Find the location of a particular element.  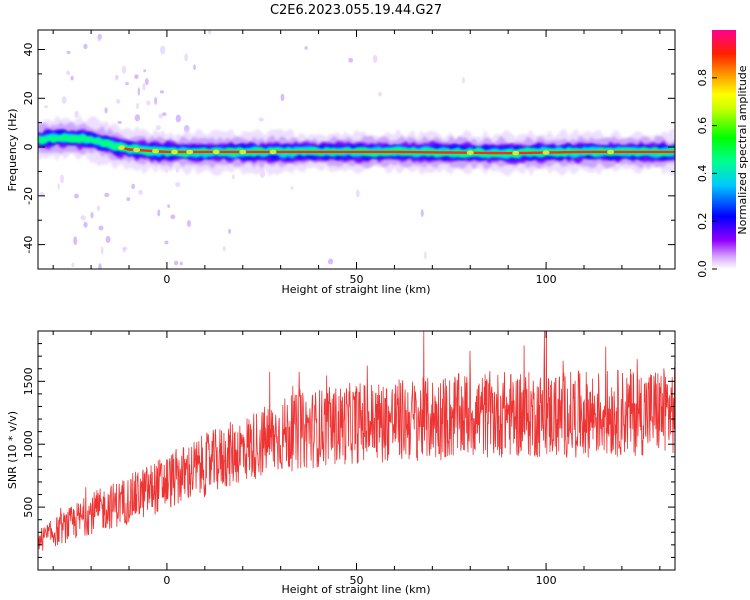

snr-ytick-label: 1000 is located at coordinates (28, 444).